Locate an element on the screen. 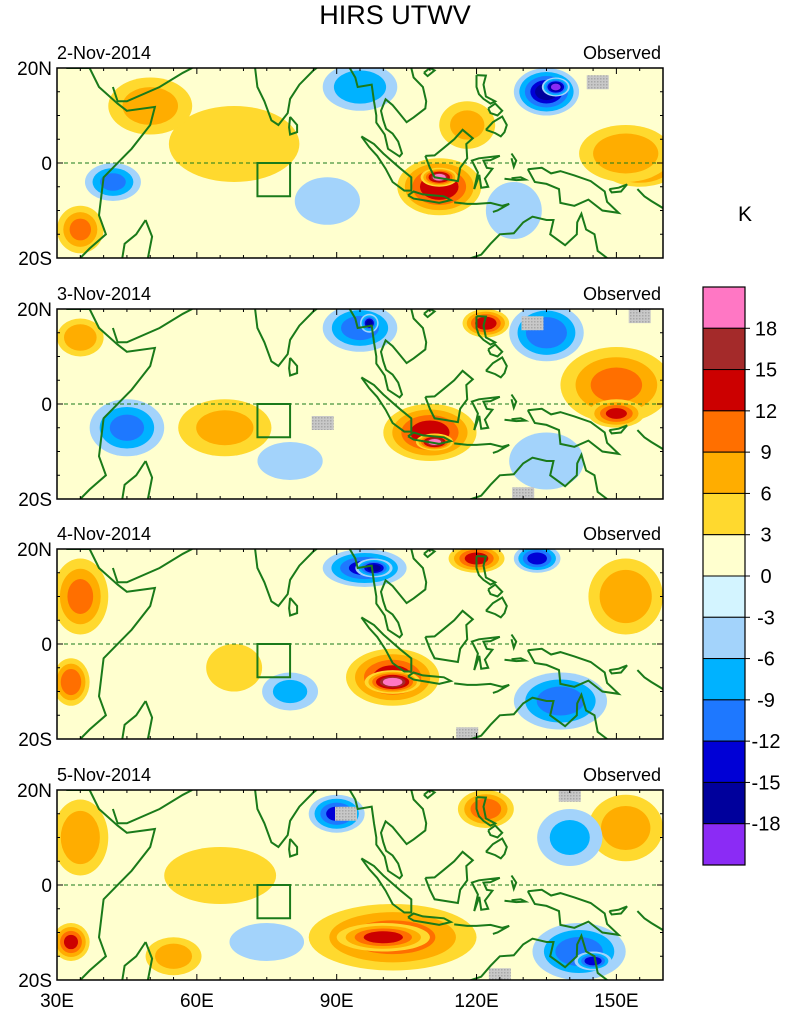  colorbar: 18 15 12 9 6 3 0 -3 -6 -9 -12 -15 -18 is located at coordinates (741, 576).